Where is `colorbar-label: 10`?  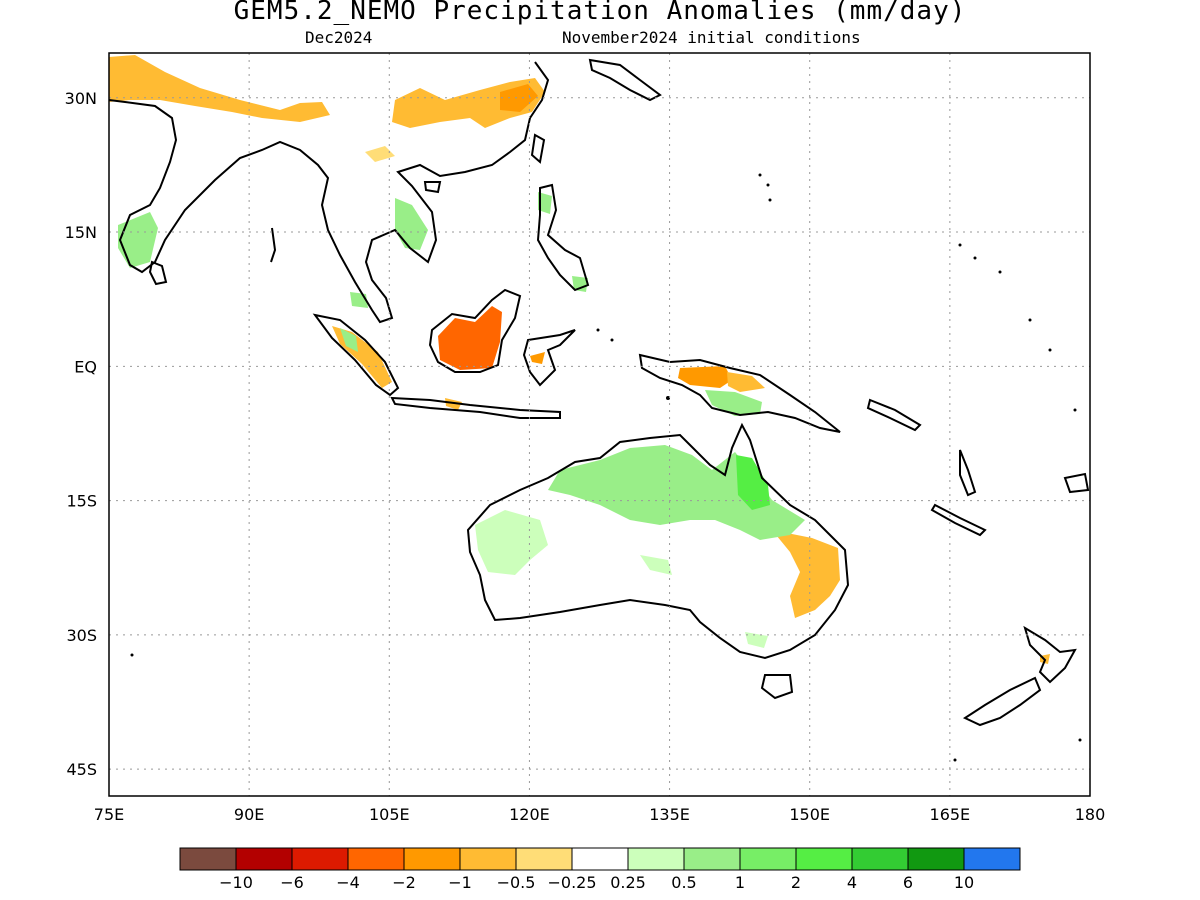 colorbar-label: 10 is located at coordinates (964, 882).